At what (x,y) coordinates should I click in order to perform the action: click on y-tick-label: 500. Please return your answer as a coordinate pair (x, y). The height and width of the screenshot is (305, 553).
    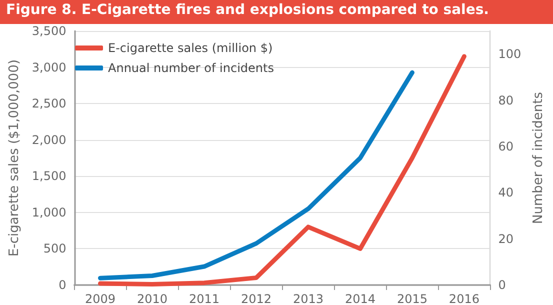
    Looking at the image, I should click on (54, 249).